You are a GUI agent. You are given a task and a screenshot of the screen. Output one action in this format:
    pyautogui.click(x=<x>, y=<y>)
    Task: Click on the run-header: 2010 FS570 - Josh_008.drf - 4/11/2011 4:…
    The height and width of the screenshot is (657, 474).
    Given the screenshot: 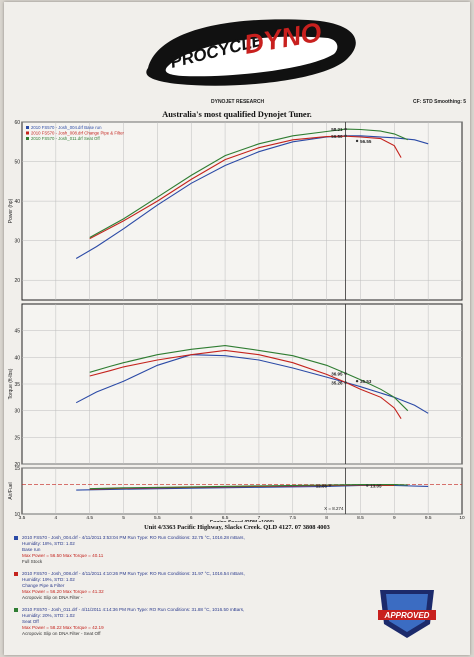 What is the action you would take?
    pyautogui.click(x=133, y=573)
    